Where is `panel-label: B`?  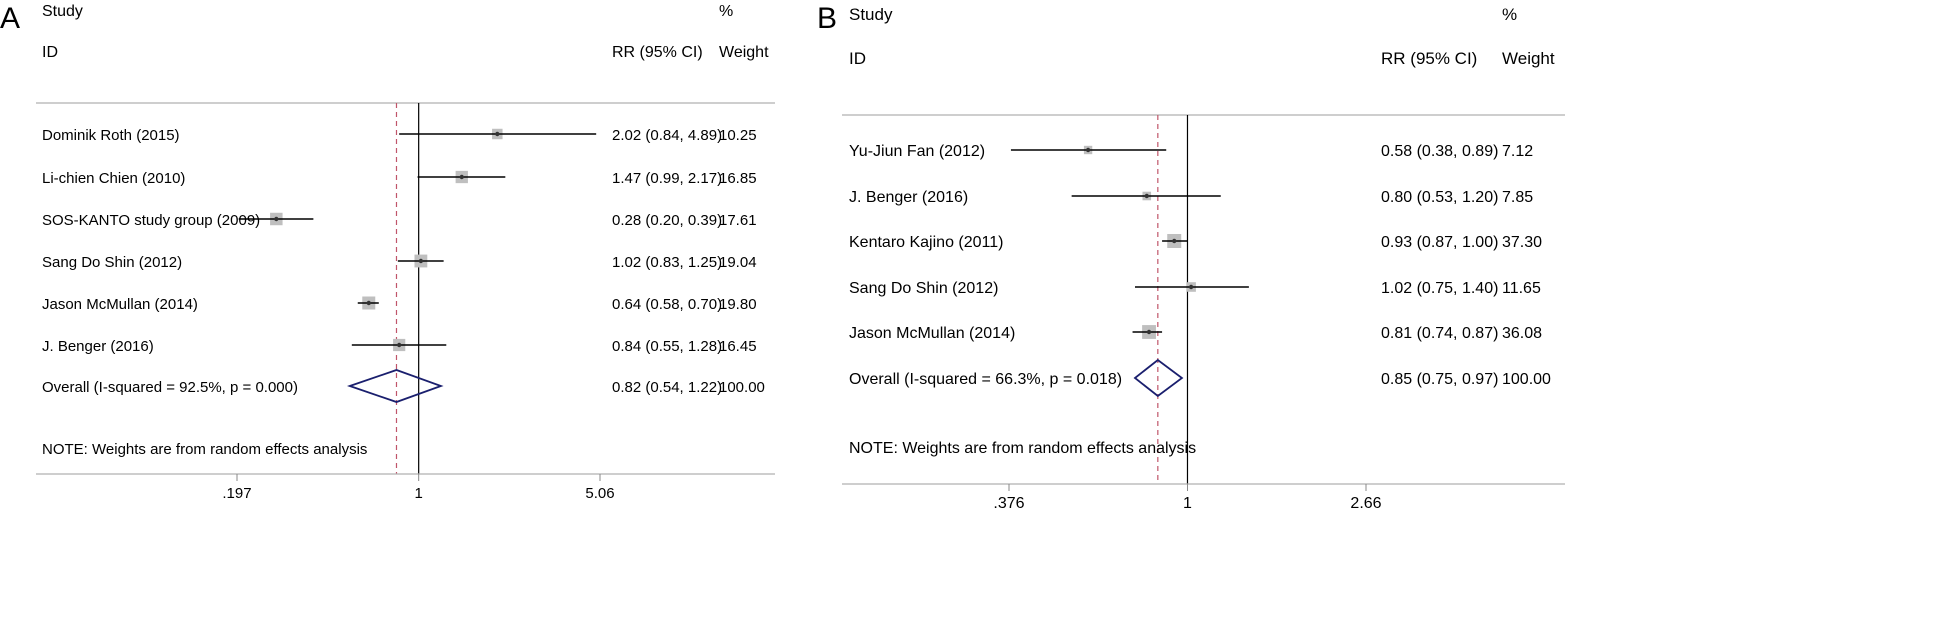
panel-label: B is located at coordinates (827, 18).